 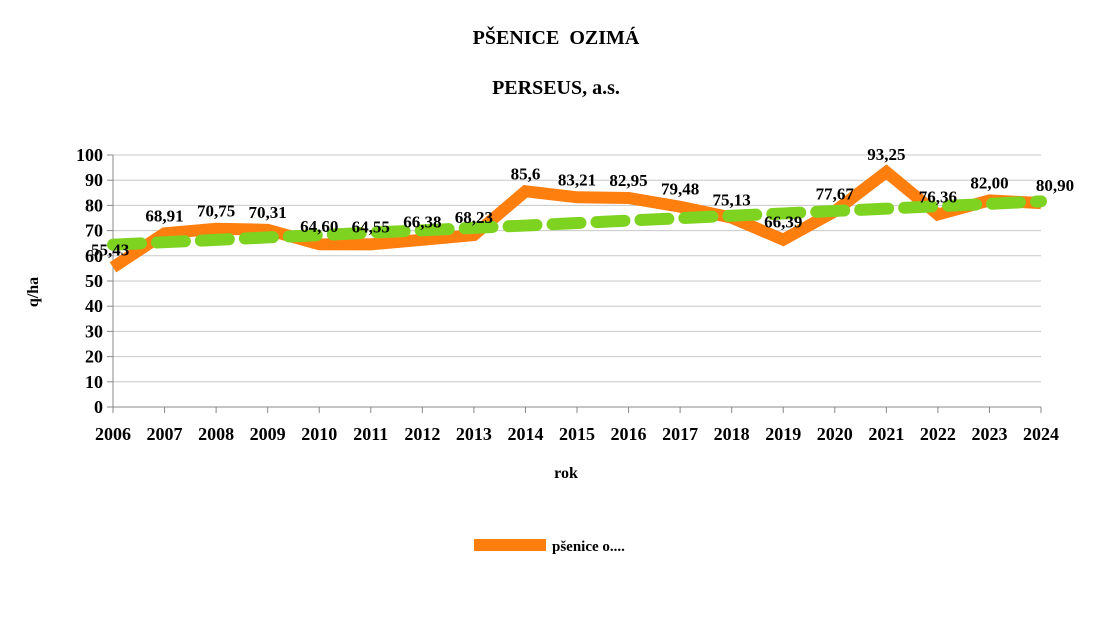 I want to click on series-group, so click(x=577, y=218).